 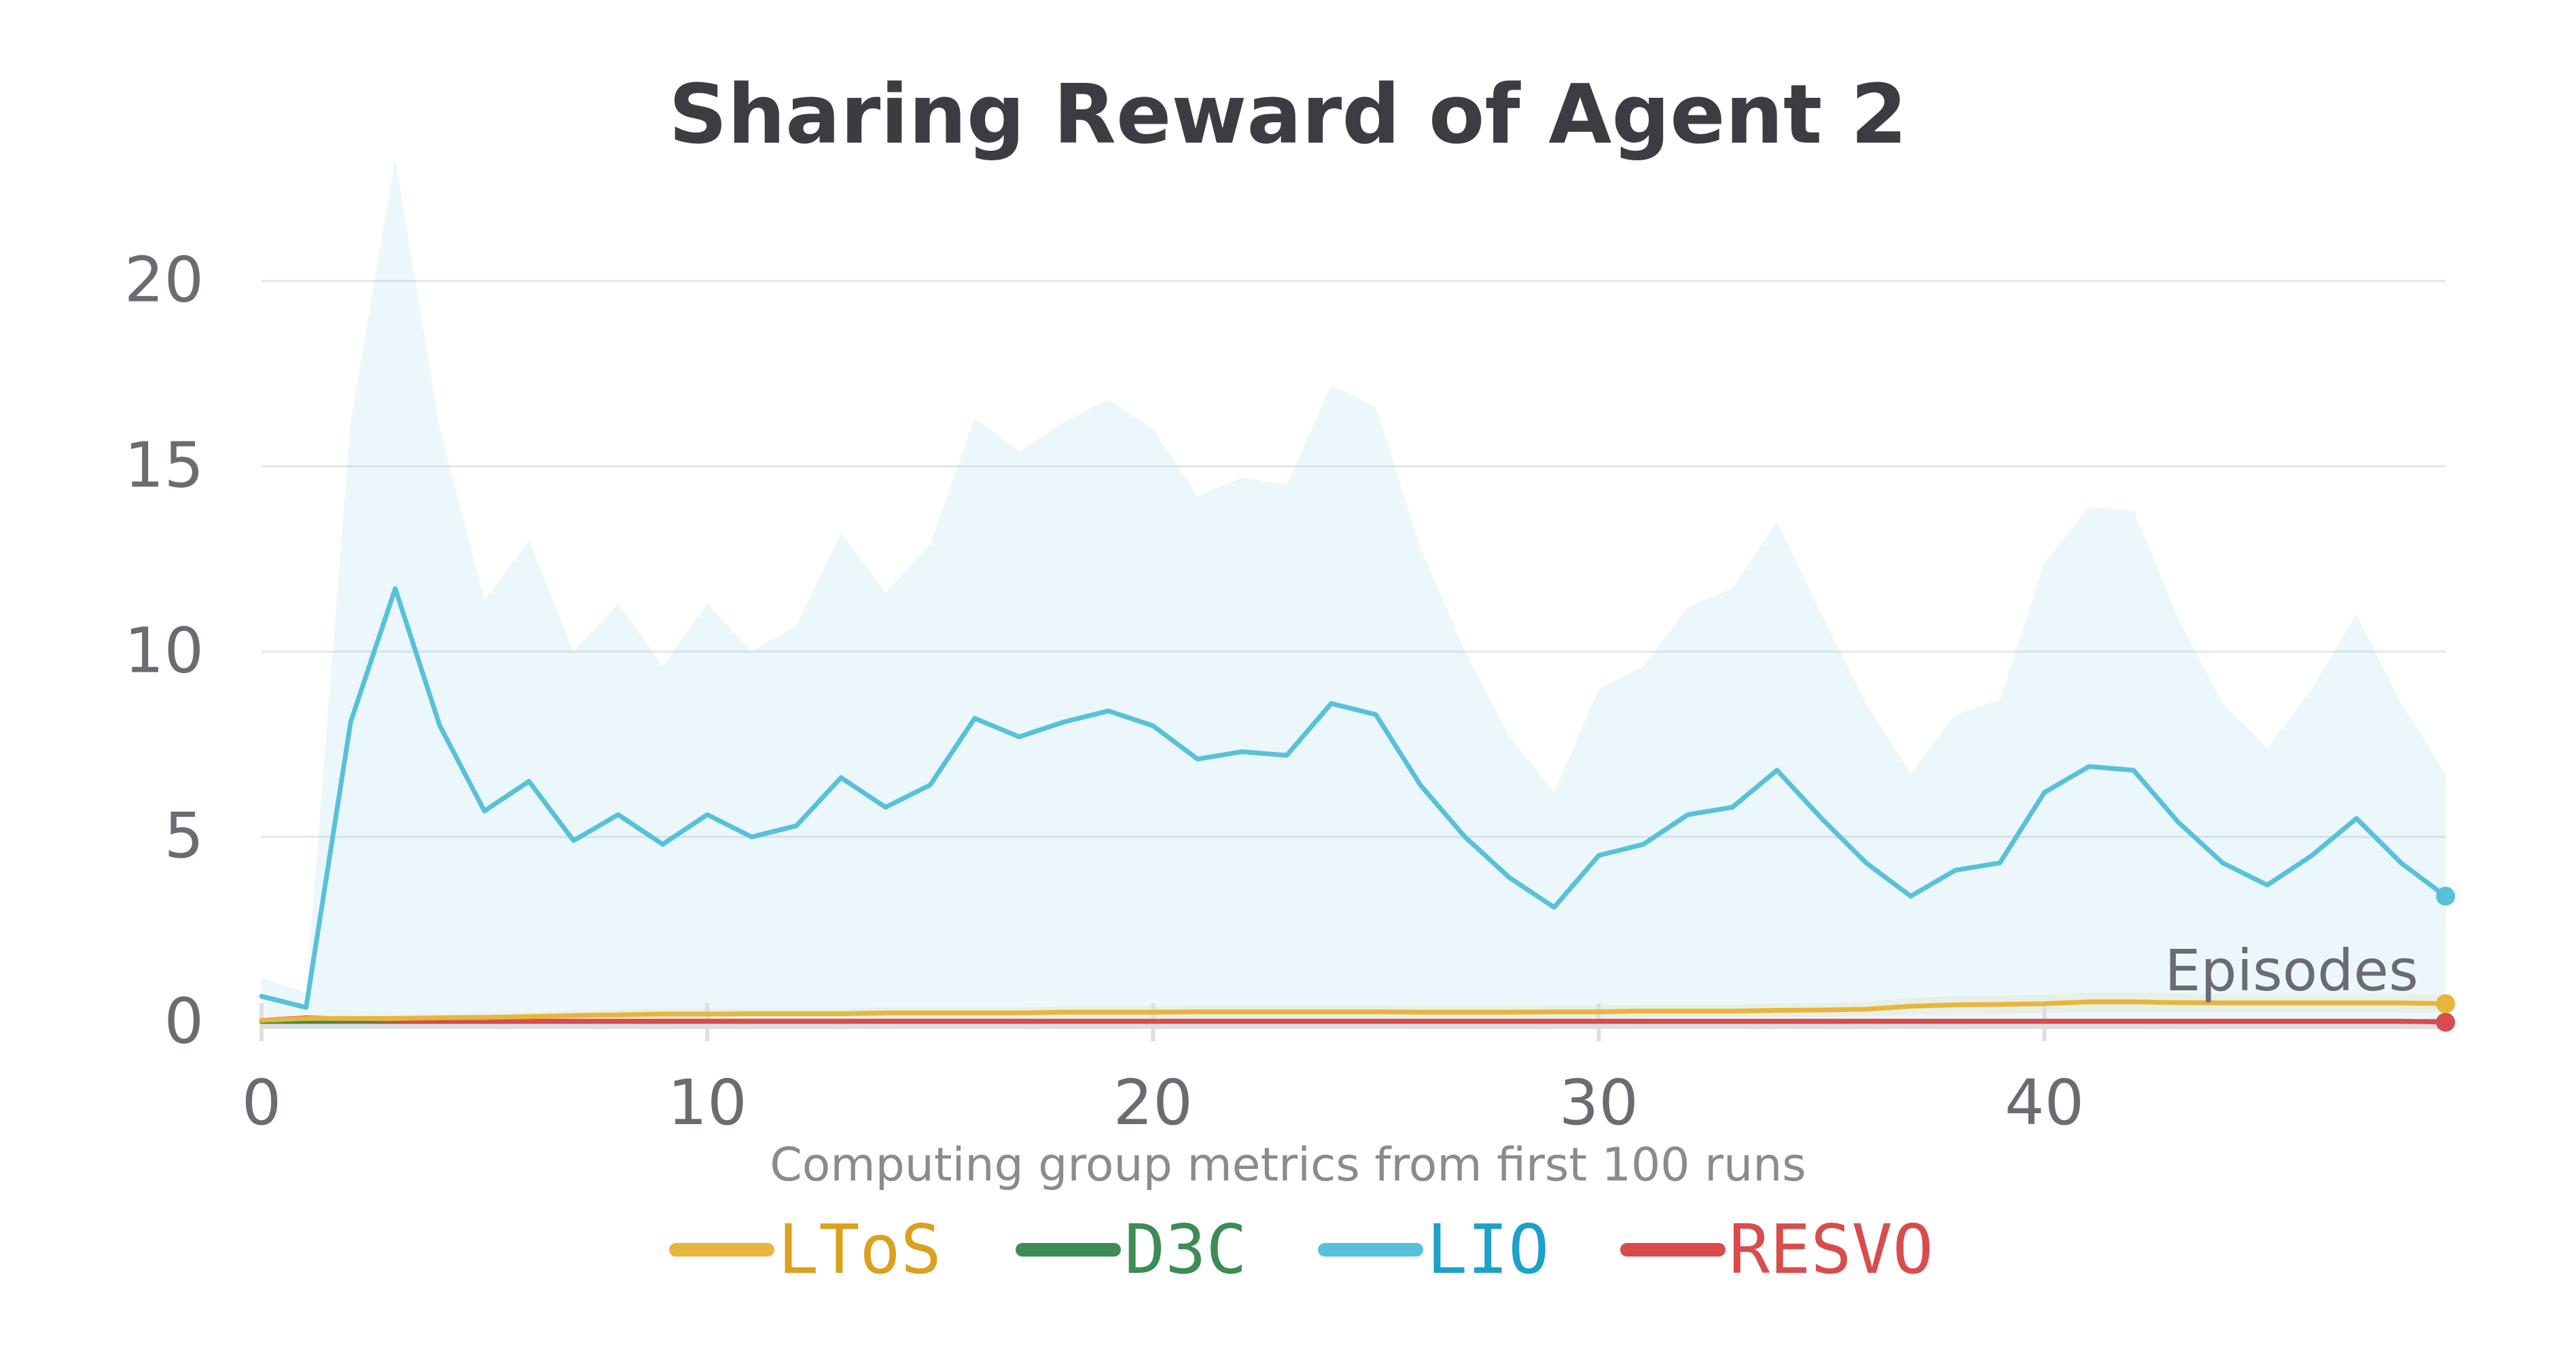 I want to click on legend-label-resvo: RESVO, so click(x=1831, y=1249).